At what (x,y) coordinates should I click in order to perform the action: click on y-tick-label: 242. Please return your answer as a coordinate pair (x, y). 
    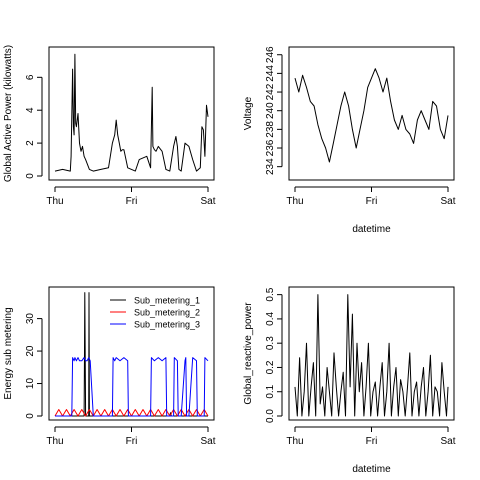
    Looking at the image, I should click on (270, 91).